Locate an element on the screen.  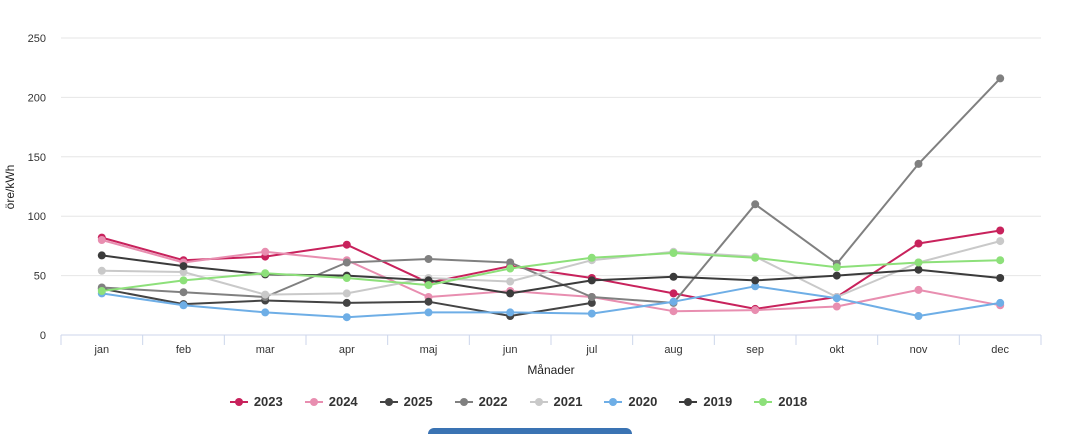
scroll-indicator is located at coordinates (530, 431).